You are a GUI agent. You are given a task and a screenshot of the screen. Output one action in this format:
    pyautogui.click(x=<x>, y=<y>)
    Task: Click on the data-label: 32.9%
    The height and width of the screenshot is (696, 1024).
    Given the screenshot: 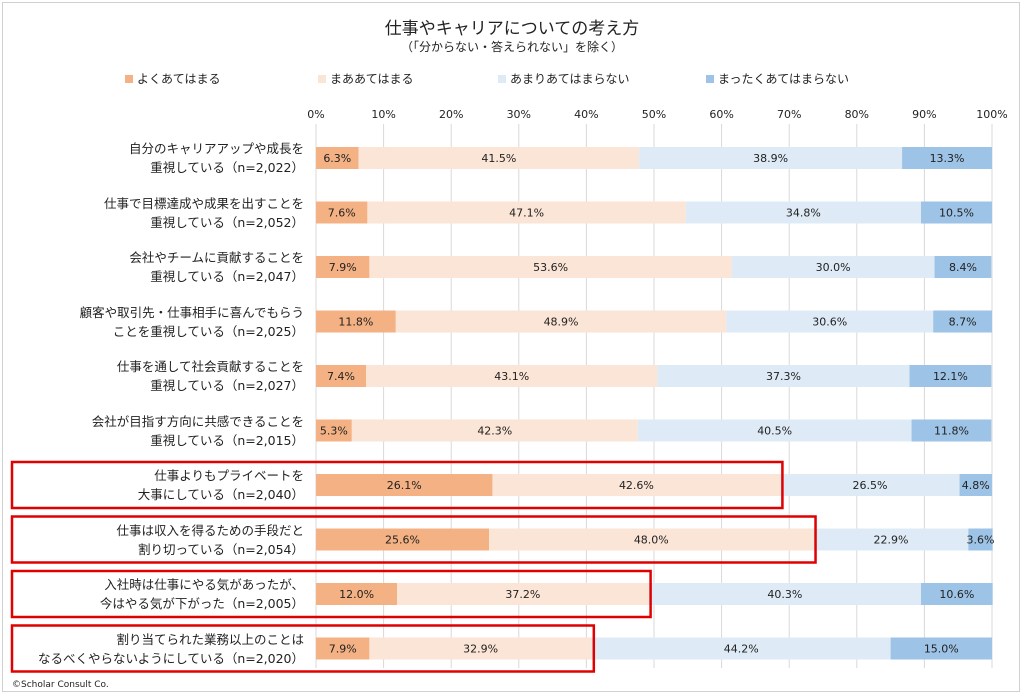 What is the action you would take?
    pyautogui.click(x=480, y=649)
    